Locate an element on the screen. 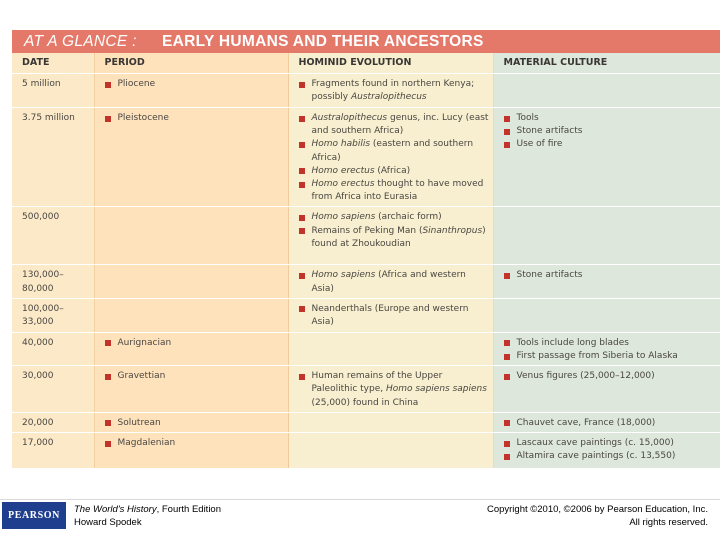 This screenshot has height=540, width=720. material-item: Lascaux cave paintings (c. 15,000) is located at coordinates (610, 443).